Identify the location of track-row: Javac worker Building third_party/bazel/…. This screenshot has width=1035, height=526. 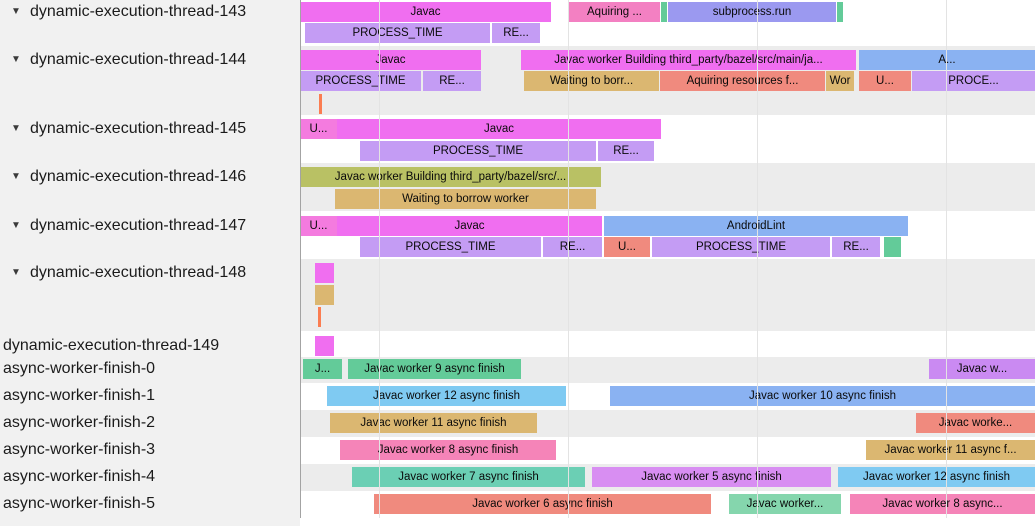
(517, 187).